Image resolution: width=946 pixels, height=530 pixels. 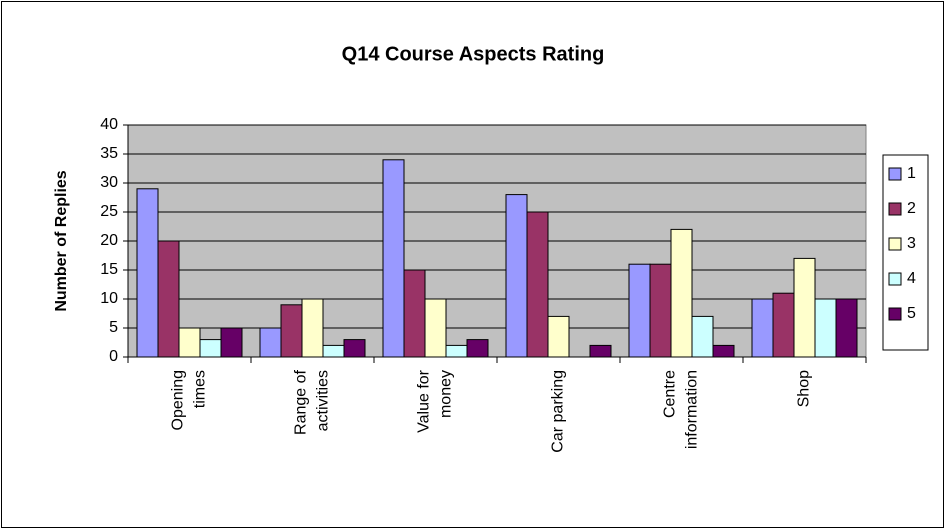 I want to click on y-tick-label: 20, so click(x=109, y=240).